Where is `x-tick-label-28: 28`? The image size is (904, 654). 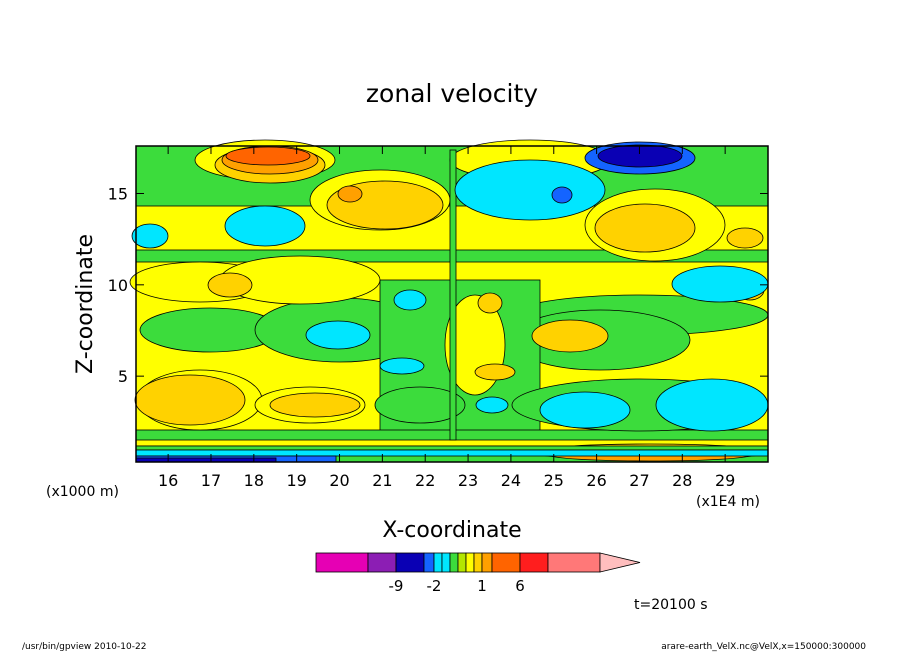 x-tick-label-28: 28 is located at coordinates (682, 480).